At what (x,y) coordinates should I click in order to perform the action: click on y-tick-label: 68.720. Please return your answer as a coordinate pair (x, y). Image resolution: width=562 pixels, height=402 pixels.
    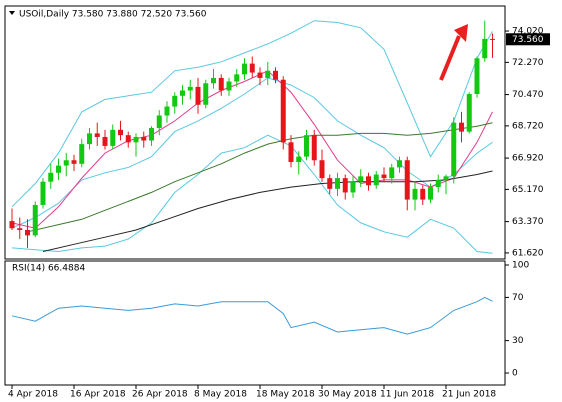
    Looking at the image, I should click on (528, 126).